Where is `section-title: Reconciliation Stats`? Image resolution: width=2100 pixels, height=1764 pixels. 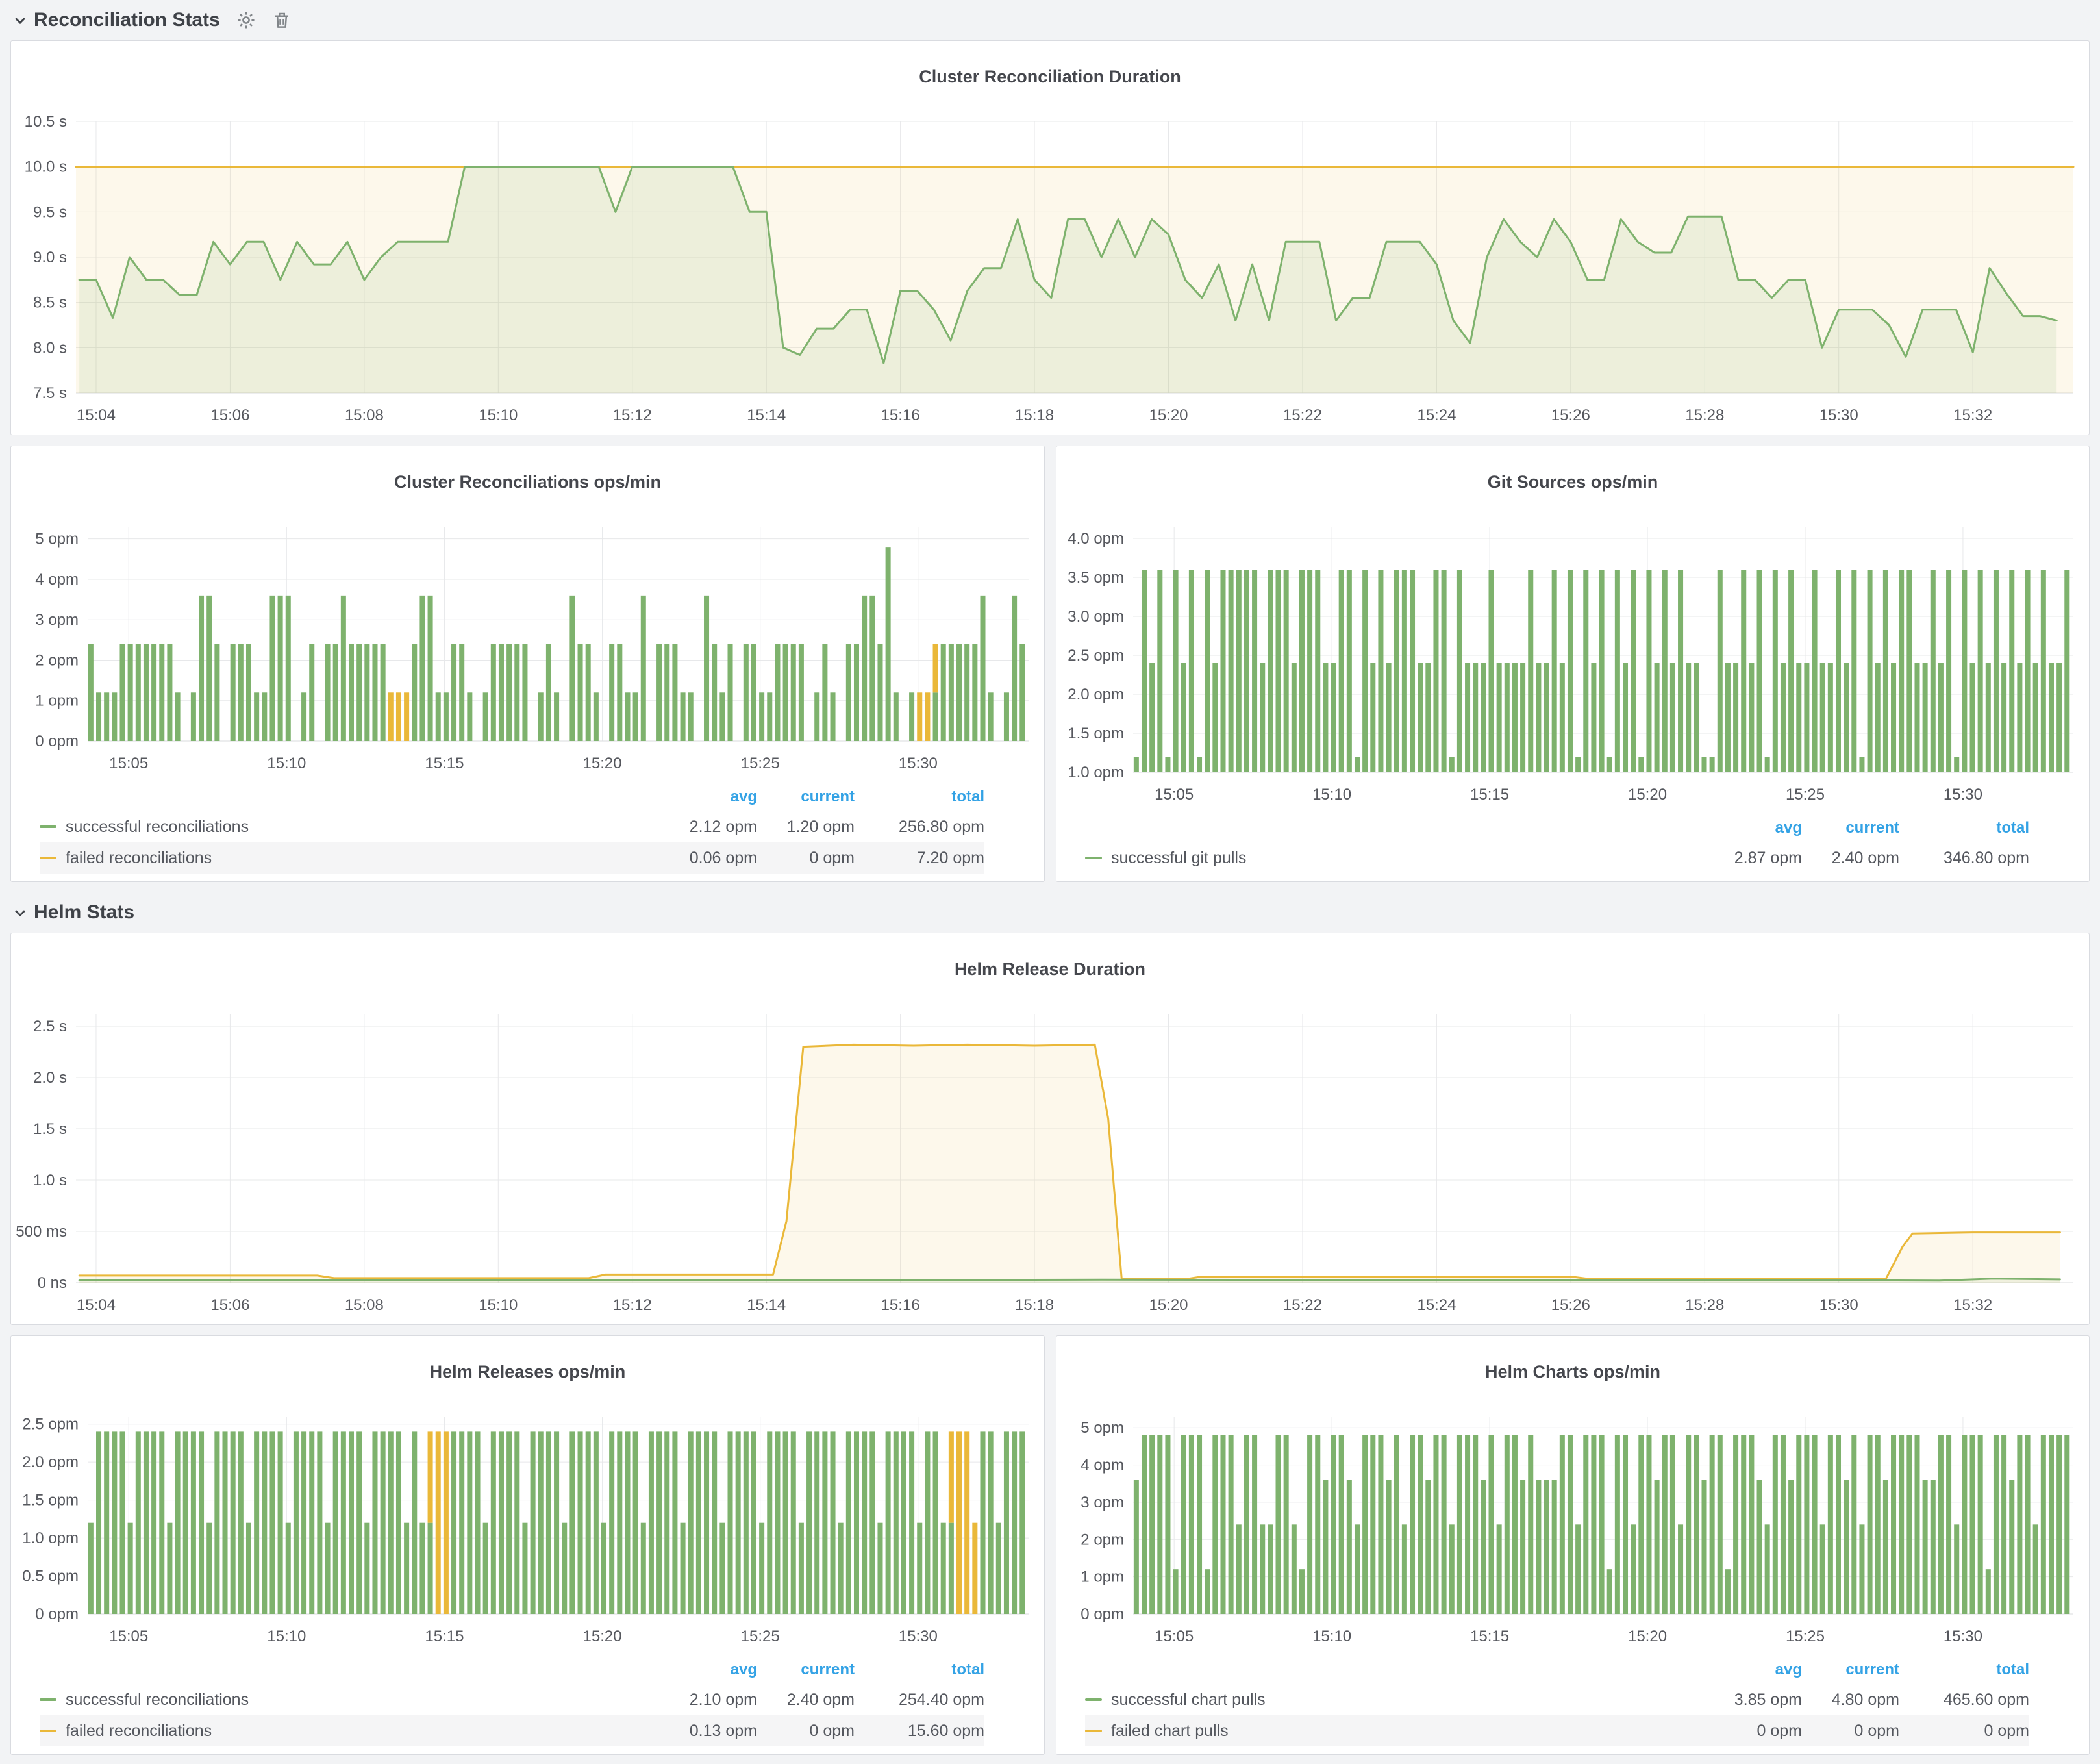
section-title: Reconciliation Stats is located at coordinates (127, 20).